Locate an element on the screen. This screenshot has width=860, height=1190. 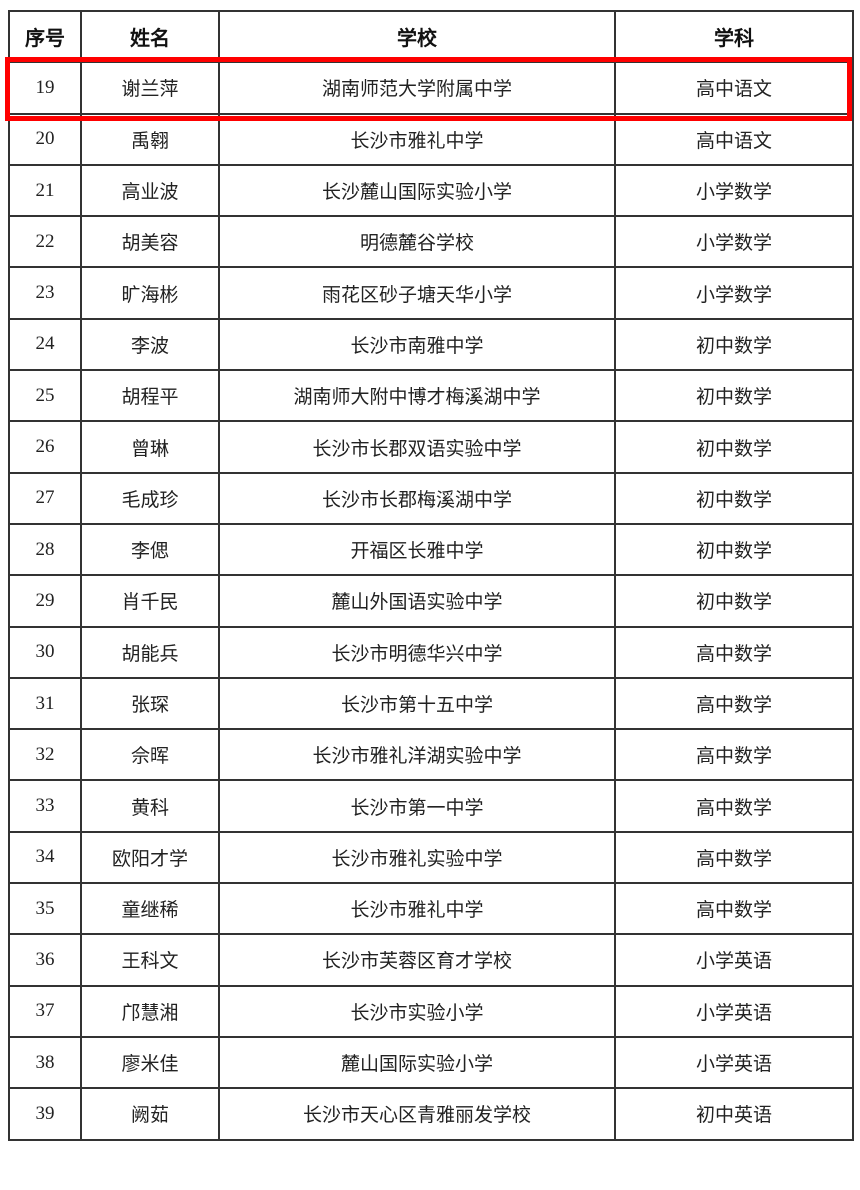
table-row: 32 佘晖 长沙市雅礼洋湖实验中学 高中数学 is located at coordinates (431, 755).